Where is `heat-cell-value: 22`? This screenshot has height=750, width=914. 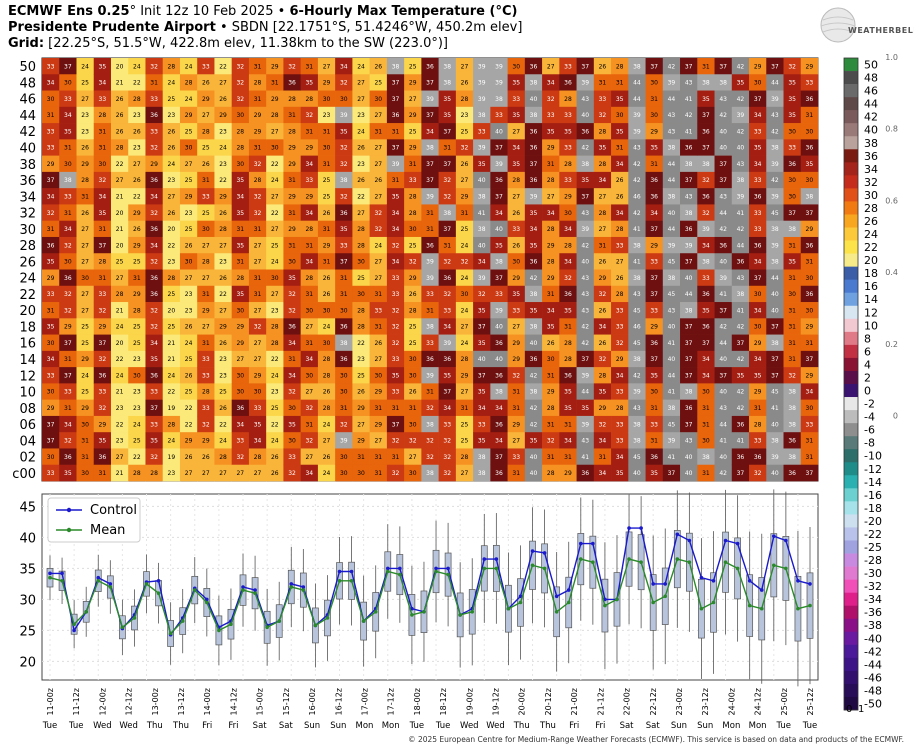 heat-cell-value: 22 is located at coordinates (120, 164).